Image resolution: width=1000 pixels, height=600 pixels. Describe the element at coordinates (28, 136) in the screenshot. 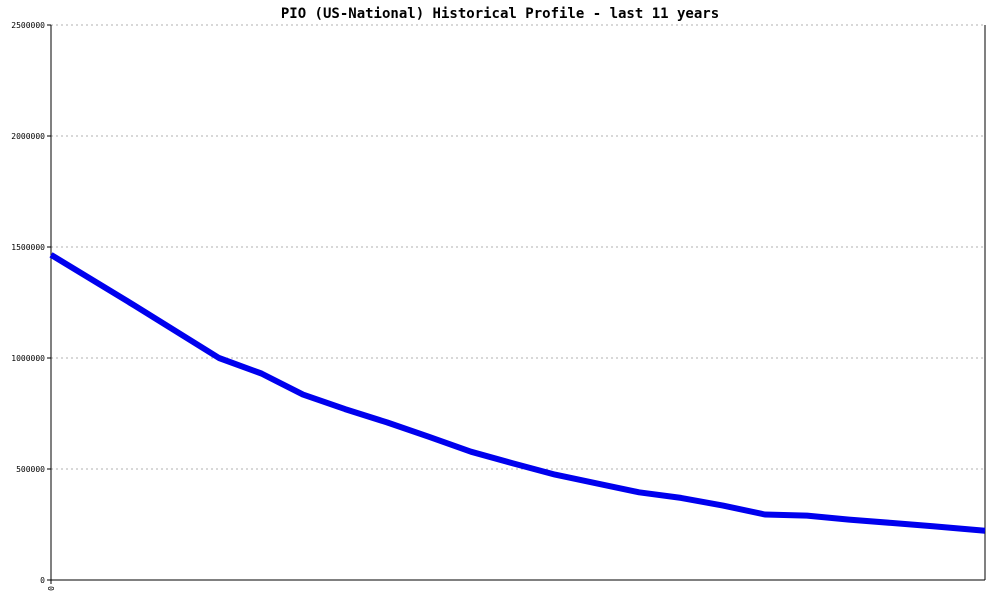

I see `y-tick-label: 2000000` at that location.